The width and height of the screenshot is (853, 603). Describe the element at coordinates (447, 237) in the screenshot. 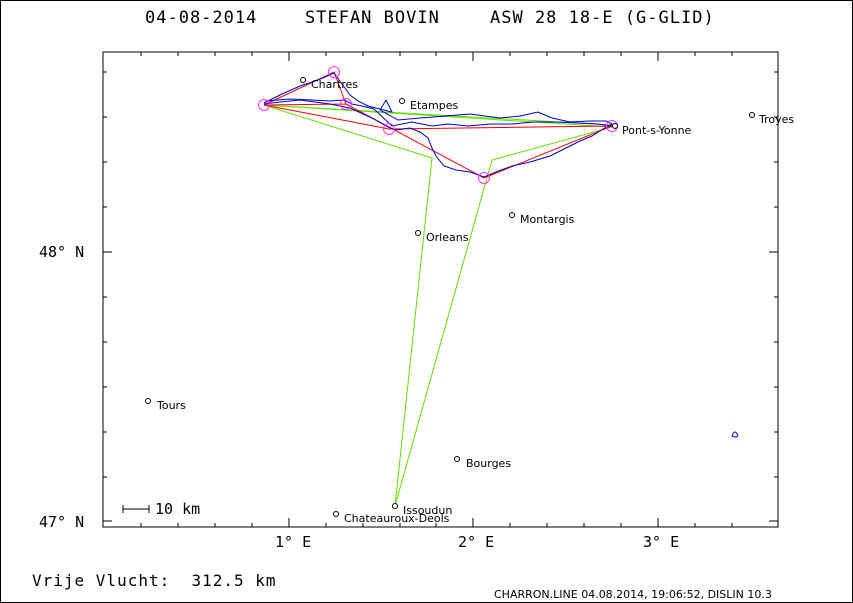

I see `city-label-orleans: Orleans` at that location.